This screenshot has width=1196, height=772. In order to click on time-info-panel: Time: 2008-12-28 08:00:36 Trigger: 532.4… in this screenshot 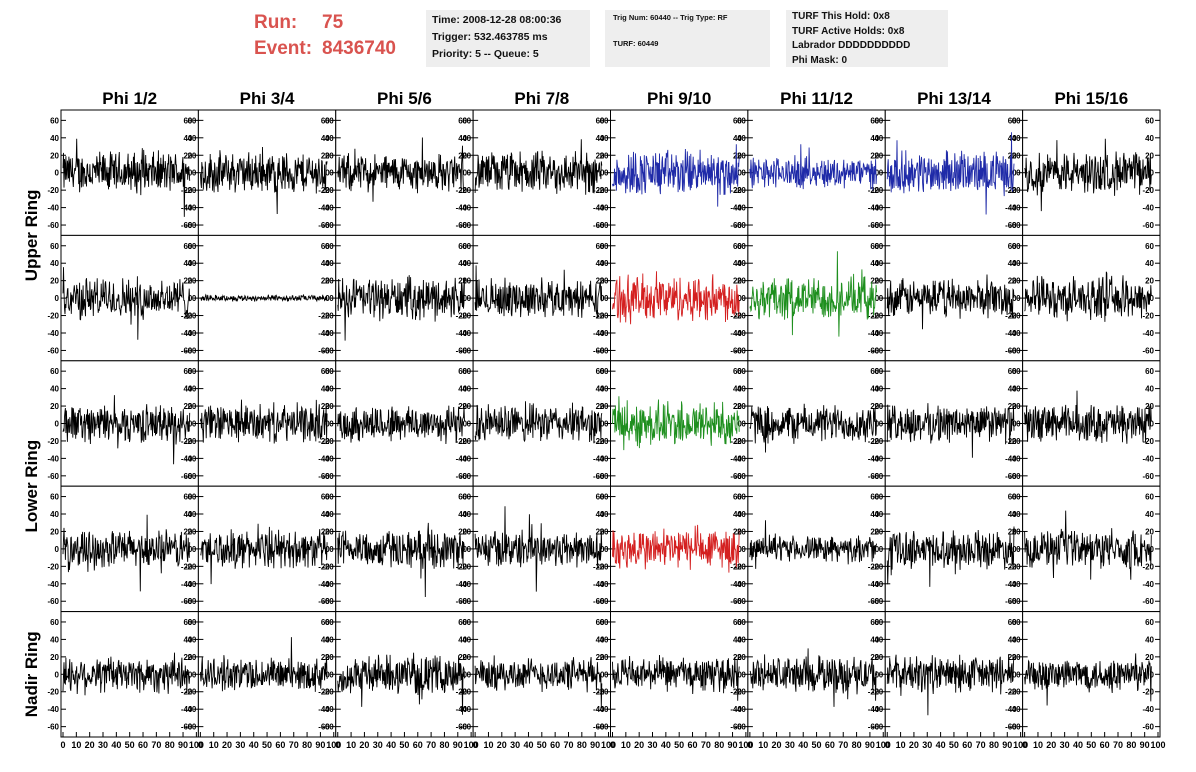, I will do `click(508, 38)`.